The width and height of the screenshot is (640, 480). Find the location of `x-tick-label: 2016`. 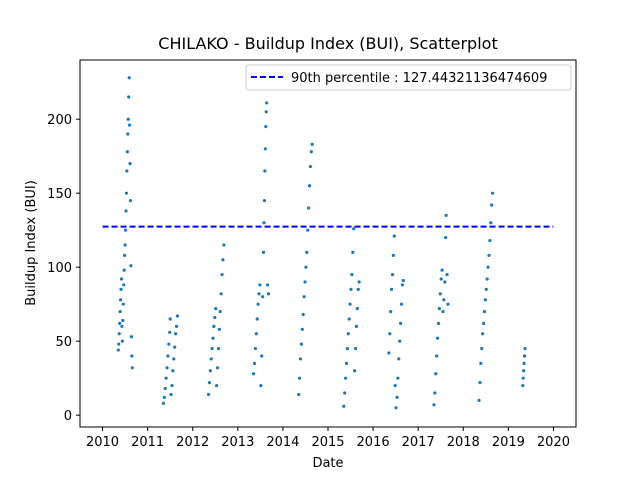

x-tick-label: 2016 is located at coordinates (373, 442).